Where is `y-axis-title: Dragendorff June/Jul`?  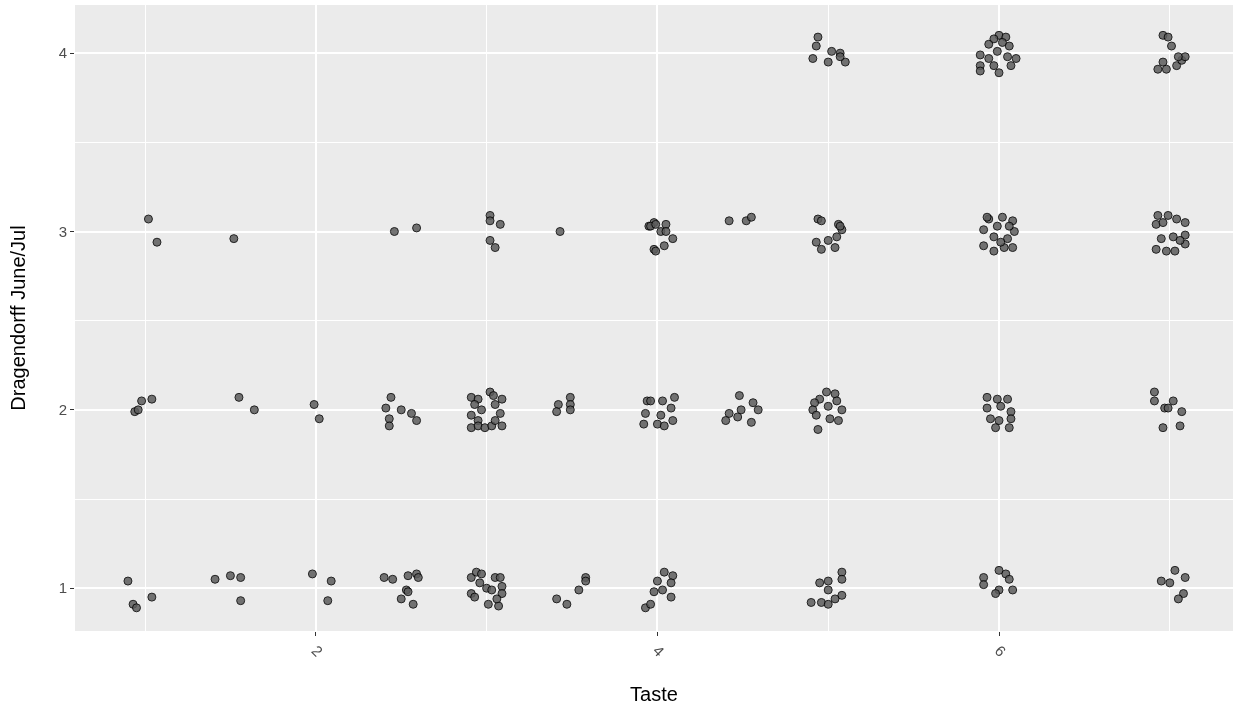
y-axis-title: Dragendorff June/Jul is located at coordinates (18, 318).